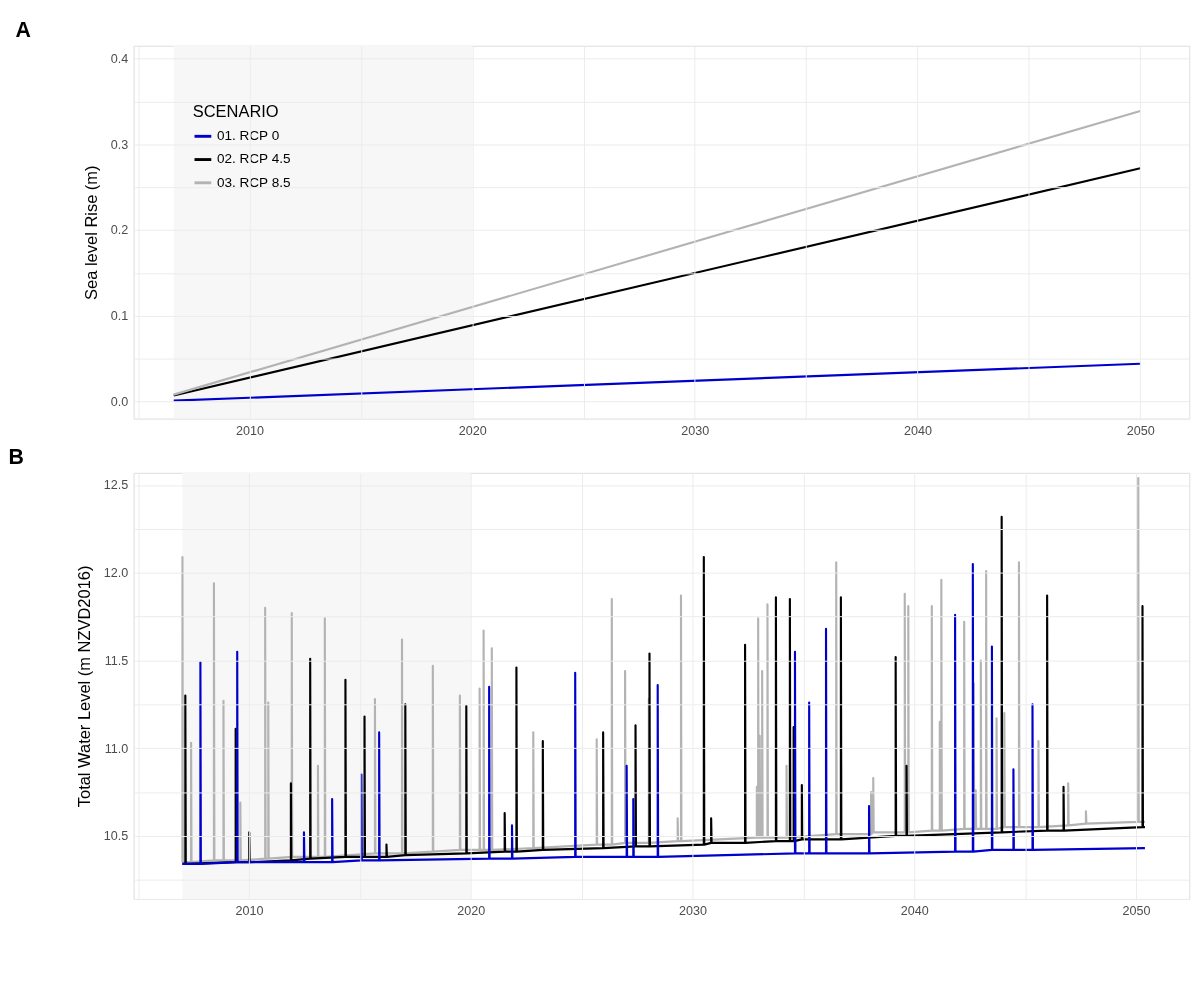 The width and height of the screenshot is (1198, 988). Describe the element at coordinates (116, 748) in the screenshot. I see `y-tick-label: 11.0` at that location.